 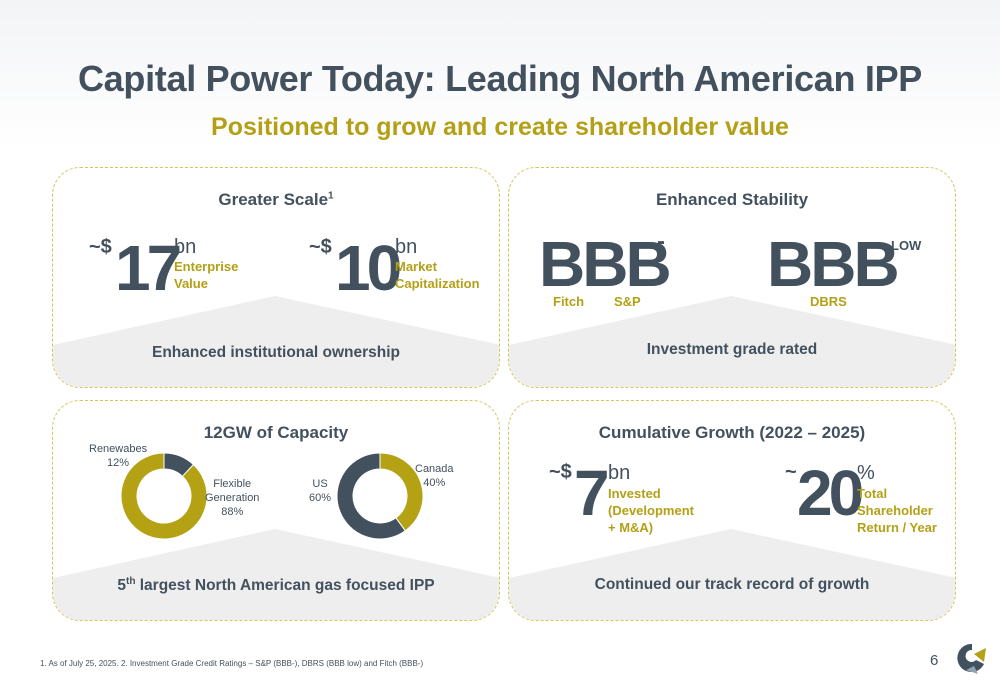 I want to click on flexible-generation-label: Flexible Generation 88%, so click(x=232, y=498).